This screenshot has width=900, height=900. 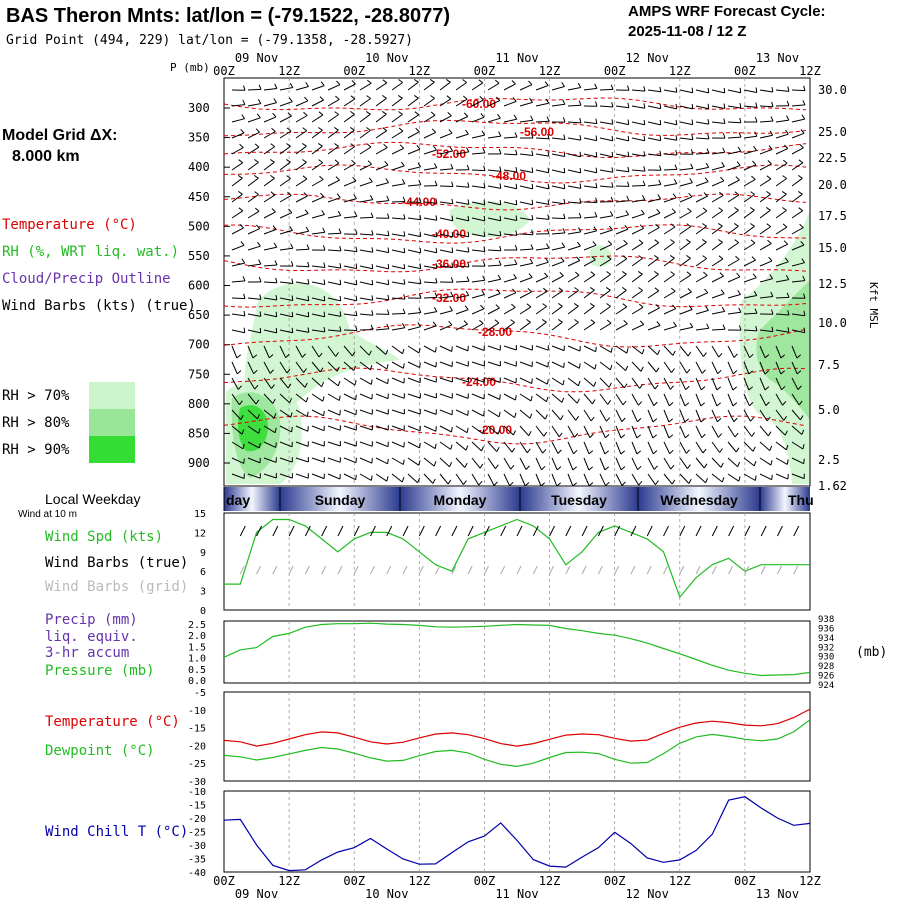 I want to click on bottom-time-label: 12Z, so click(x=550, y=881).